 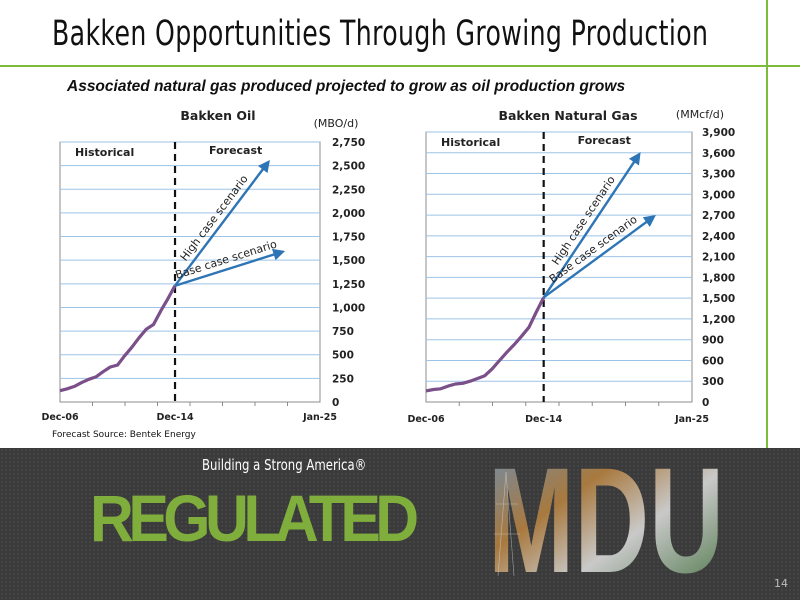 What do you see at coordinates (718, 320) in the screenshot?
I see `y-tick-label: 1,200` at bounding box center [718, 320].